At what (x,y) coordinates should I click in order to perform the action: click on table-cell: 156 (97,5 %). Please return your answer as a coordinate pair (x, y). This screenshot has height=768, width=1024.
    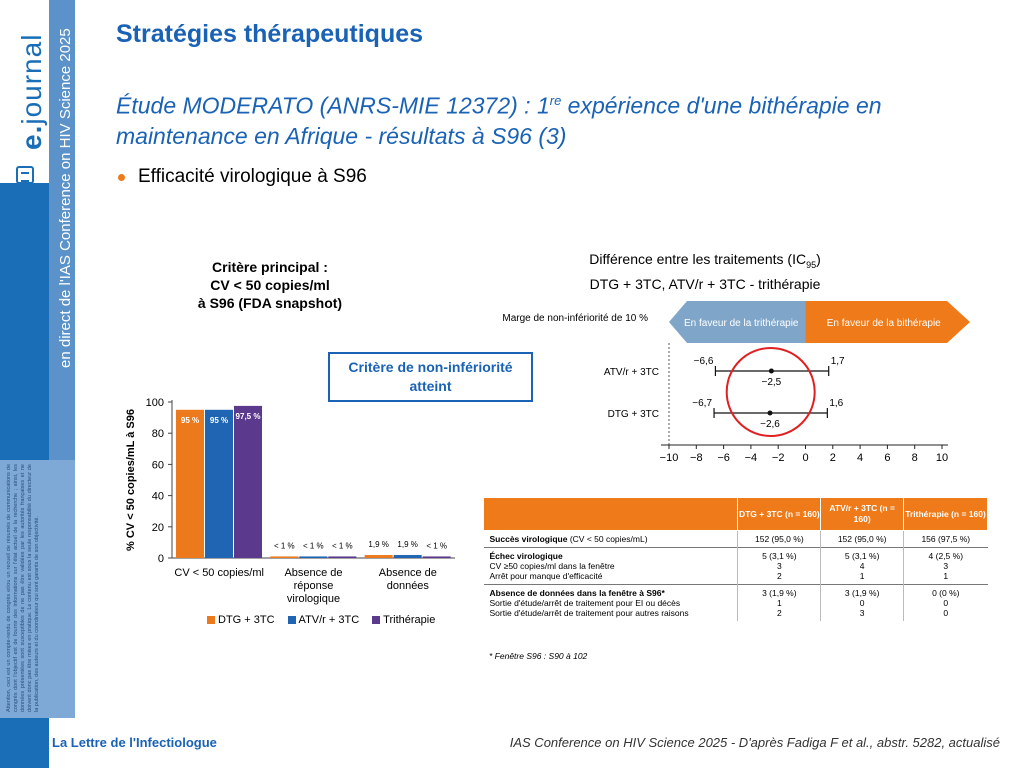
    Looking at the image, I should click on (945, 539).